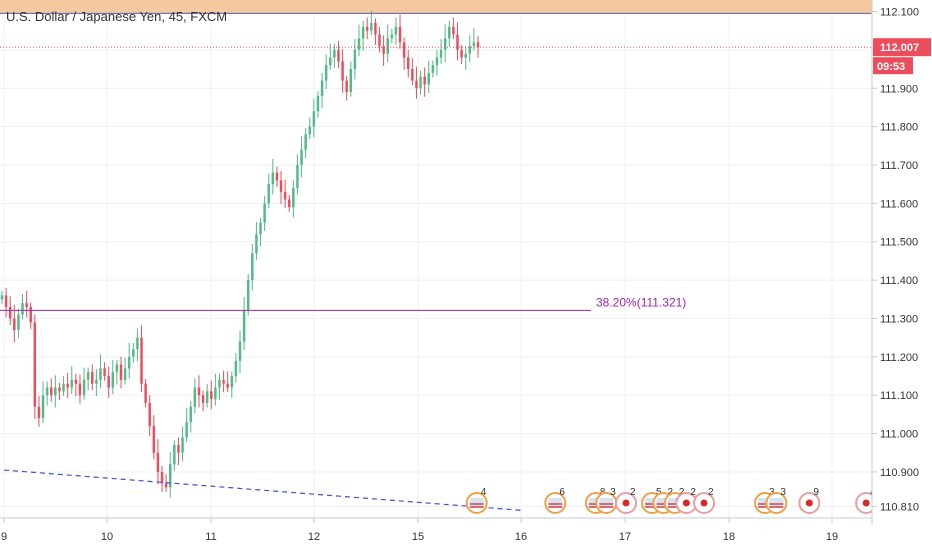 The image size is (932, 550). What do you see at coordinates (899, 128) in the screenshot?
I see `y-tick-label: 111.800` at bounding box center [899, 128].